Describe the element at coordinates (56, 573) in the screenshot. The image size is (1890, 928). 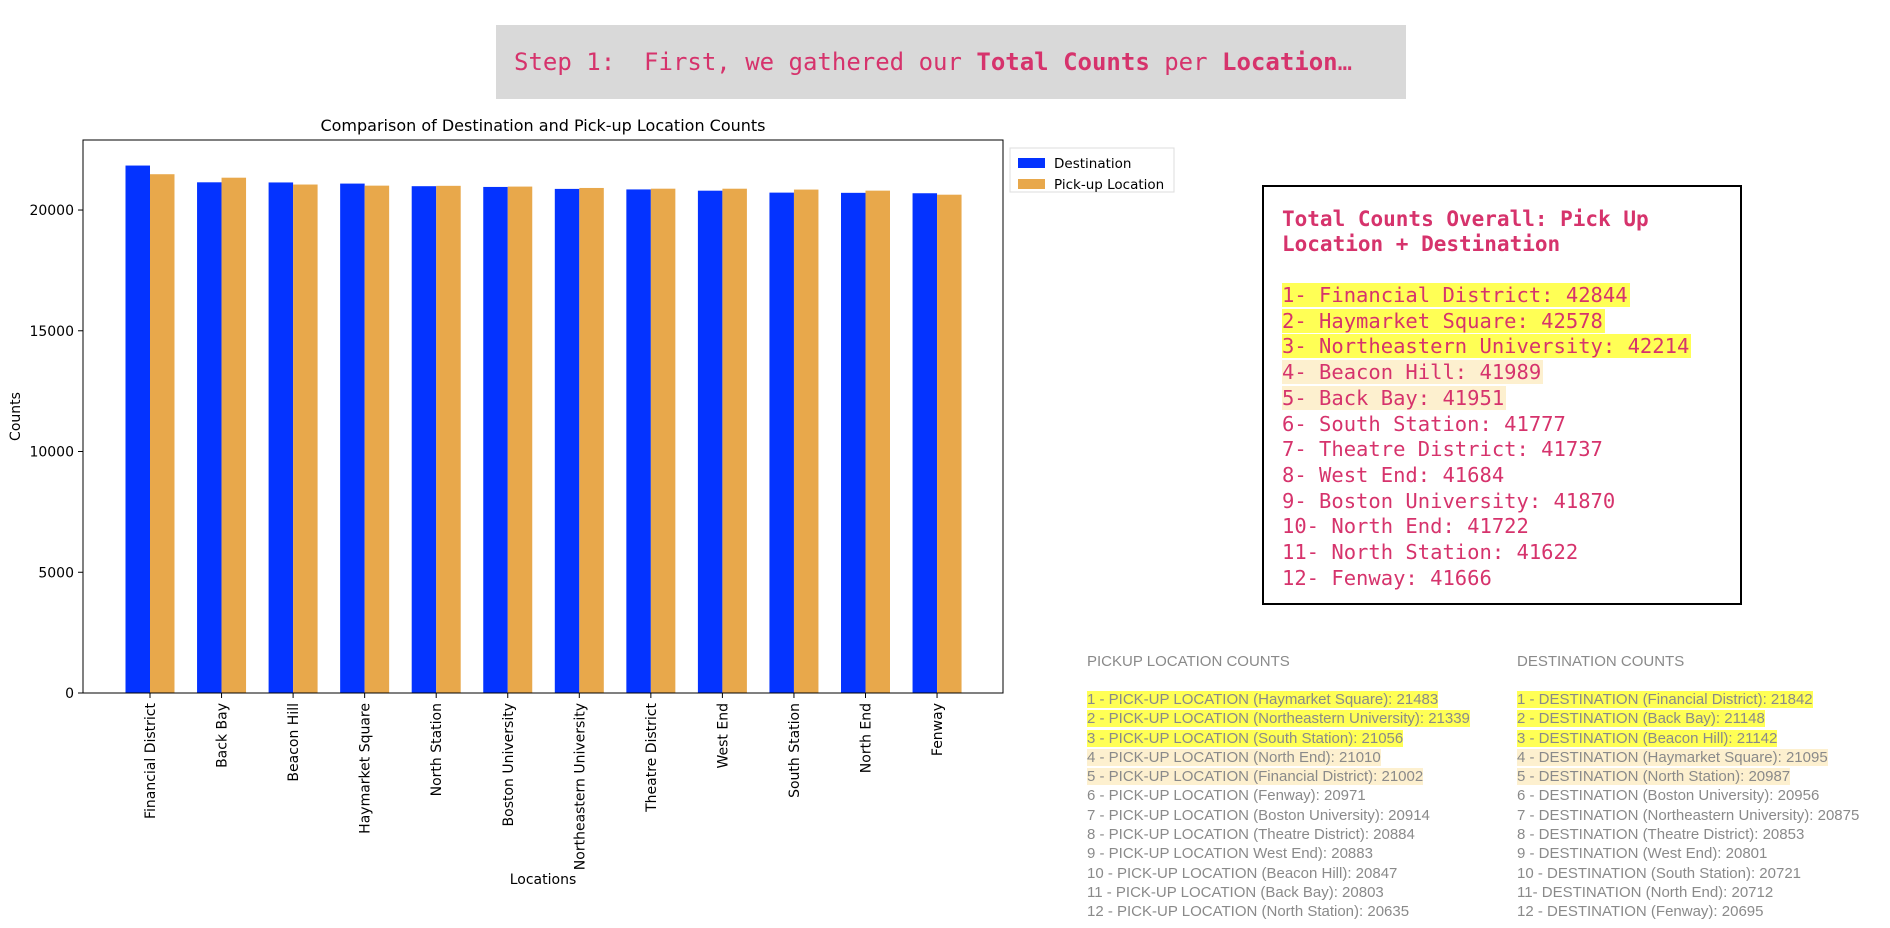
I see `y-tick-label: 5000` at that location.